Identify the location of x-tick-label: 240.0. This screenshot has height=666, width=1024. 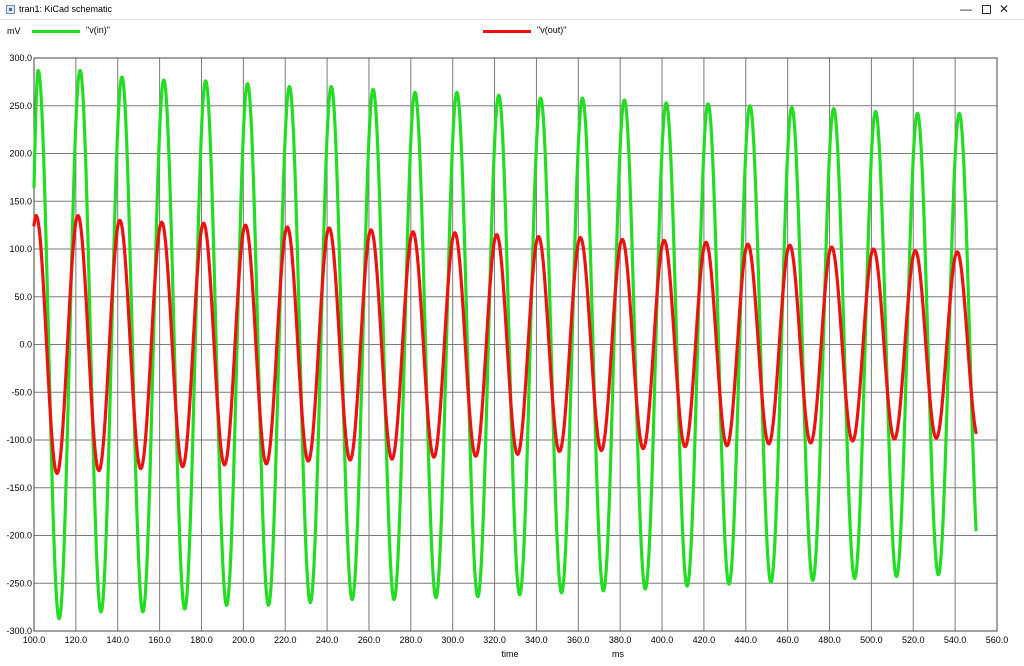
(327, 640).